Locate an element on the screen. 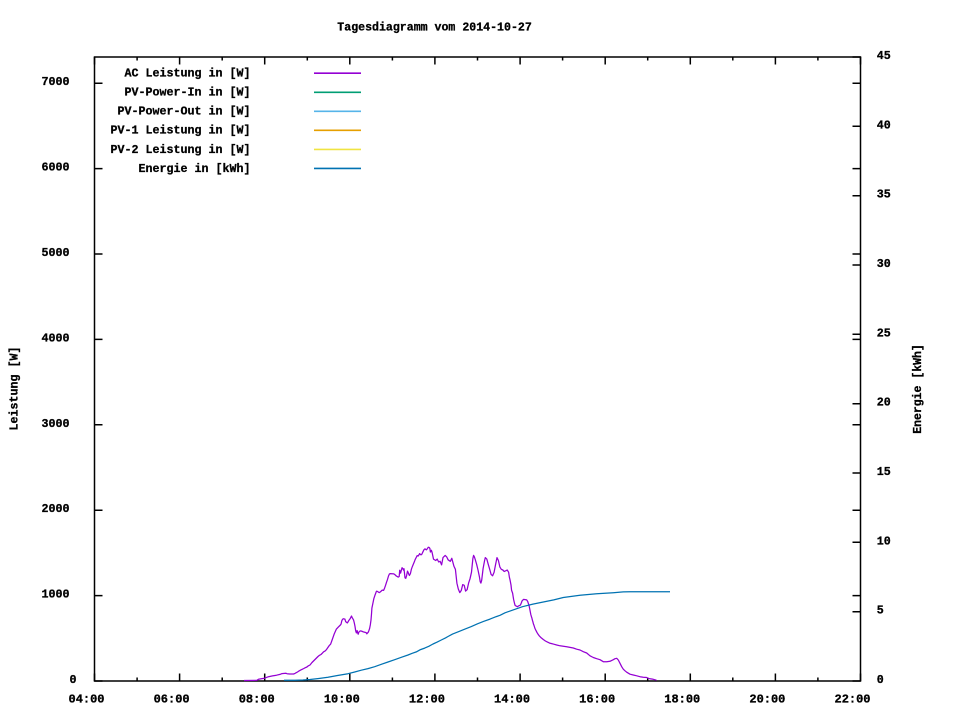  svg-text: 08:00 is located at coordinates (257, 699).